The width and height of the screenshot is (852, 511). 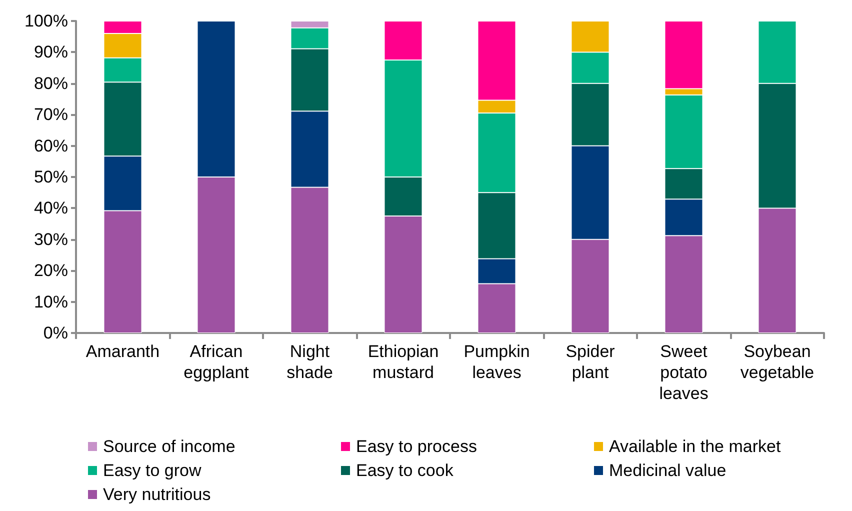 What do you see at coordinates (169, 446) in the screenshot?
I see `legend-label: Source of income` at bounding box center [169, 446].